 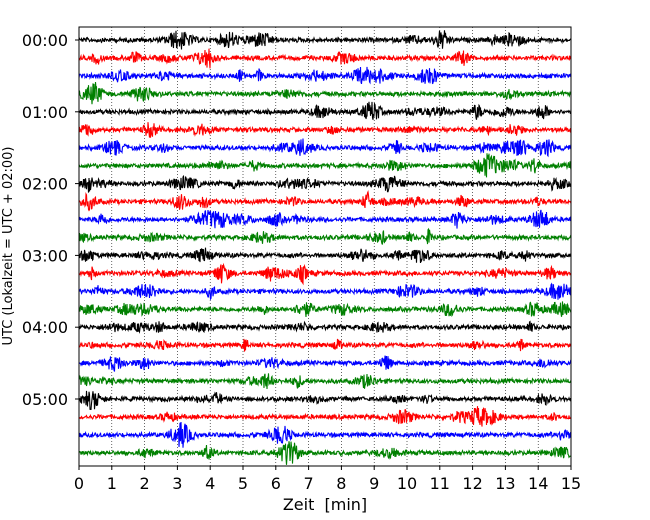 I want to click on y-tick-label: 05:00, so click(x=45, y=399).